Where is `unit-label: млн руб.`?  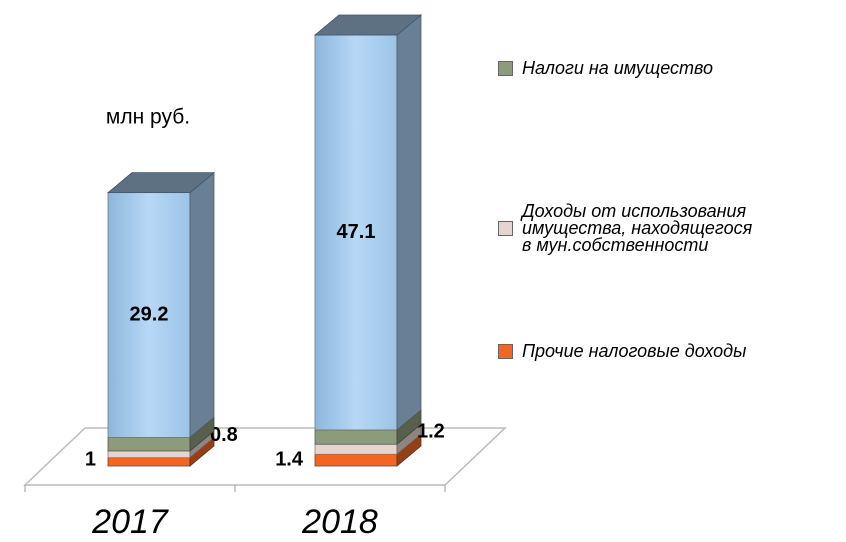
unit-label: млн руб. is located at coordinates (148, 117).